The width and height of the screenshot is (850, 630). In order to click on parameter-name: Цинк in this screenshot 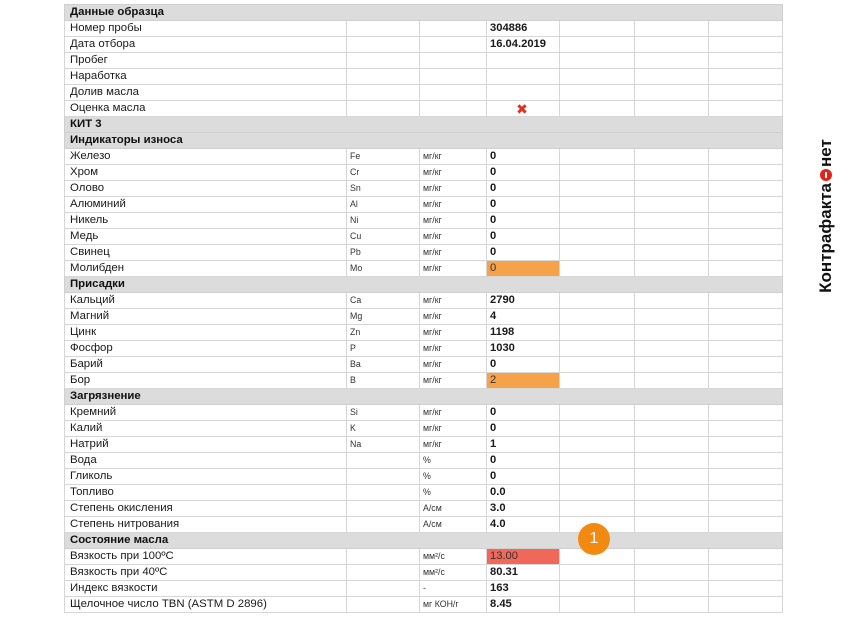, I will do `click(205, 332)`.